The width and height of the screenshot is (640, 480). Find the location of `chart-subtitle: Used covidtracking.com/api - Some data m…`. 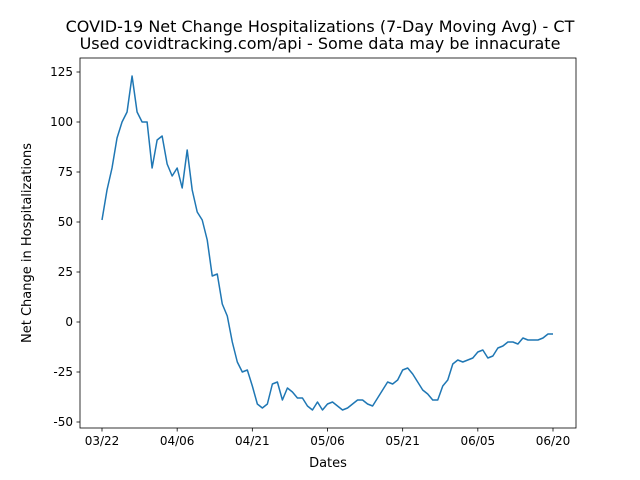

chart-subtitle: Used covidtracking.com/api - Some data m… is located at coordinates (320, 43).